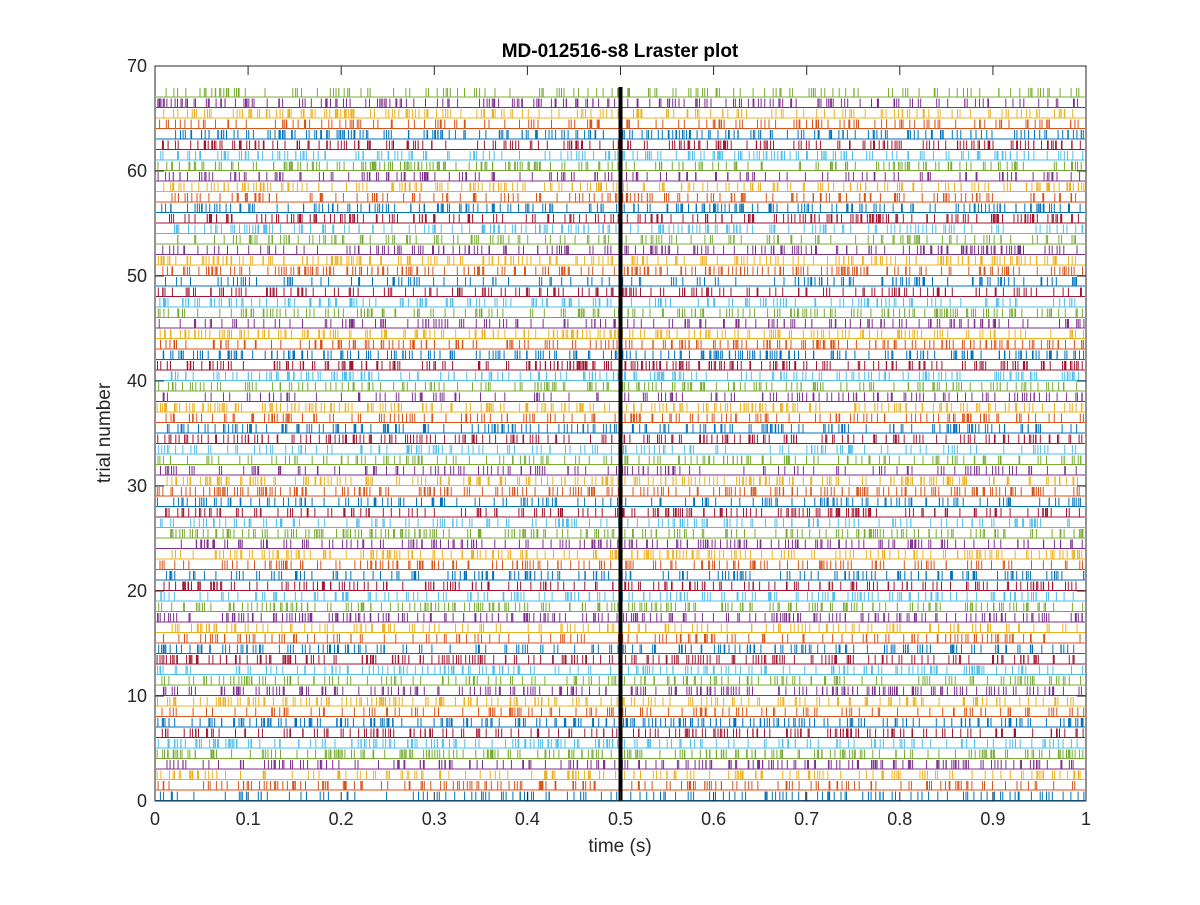  What do you see at coordinates (620, 51) in the screenshot?
I see `chart-title: MD-012516-s8 Lraster plot` at bounding box center [620, 51].